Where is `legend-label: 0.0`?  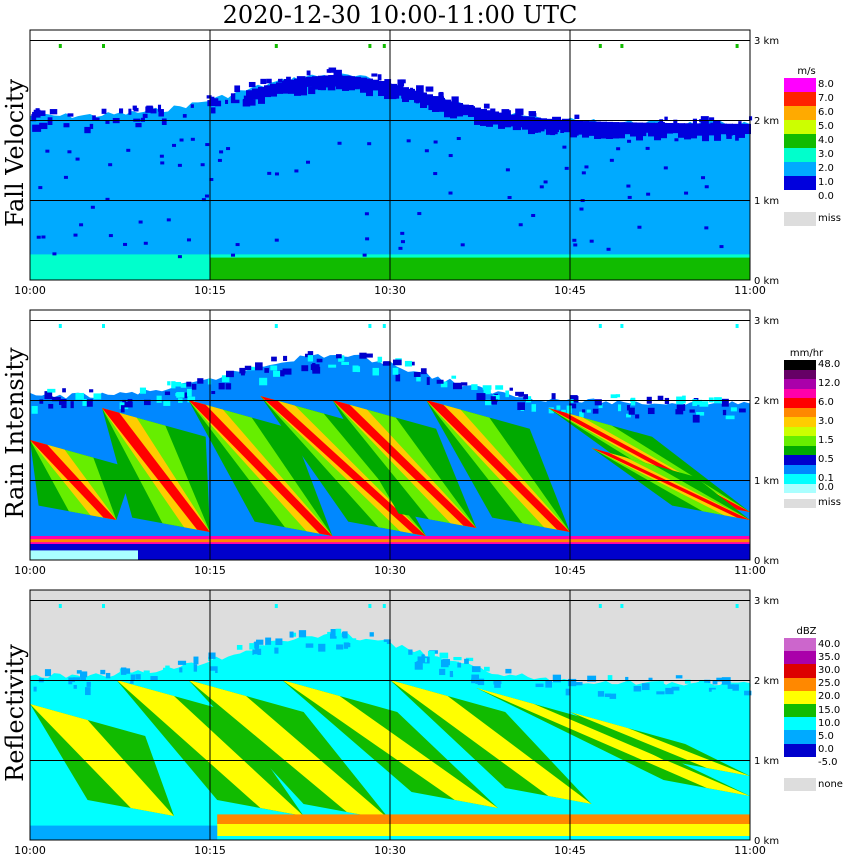 legend-label: 0.0 is located at coordinates (826, 750).